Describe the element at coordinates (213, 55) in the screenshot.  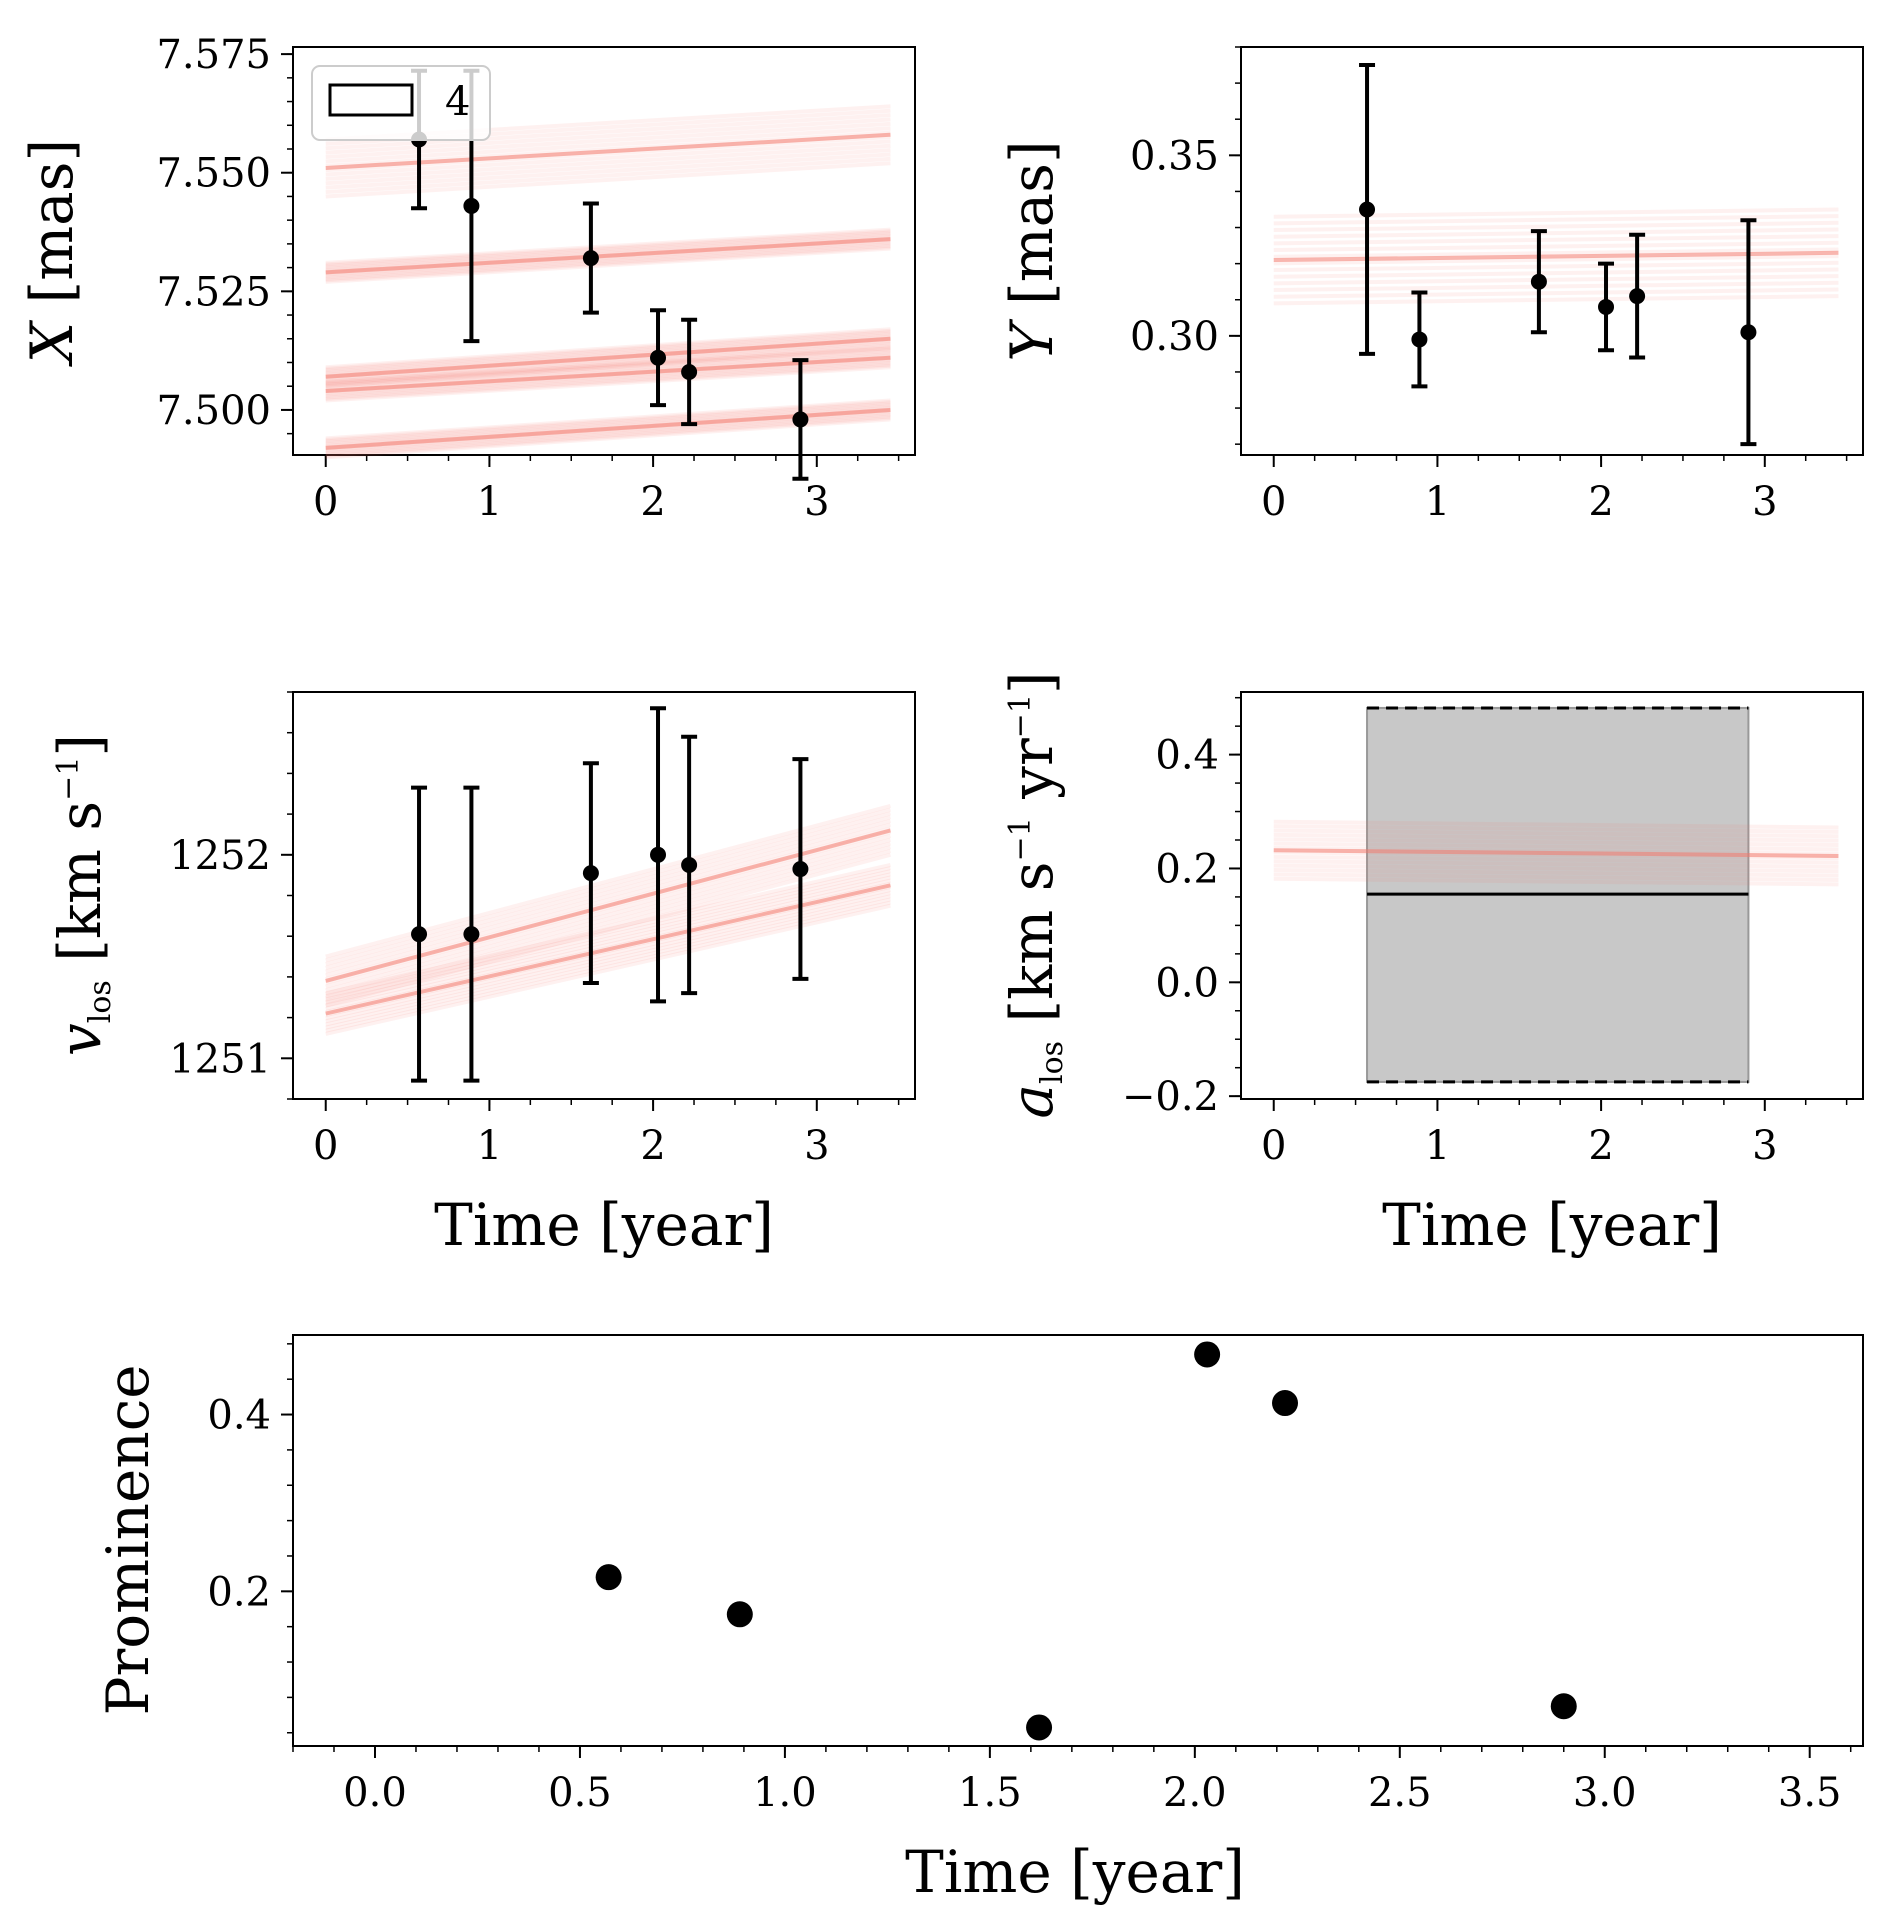
I see `y-tick-label: 7.575` at that location.